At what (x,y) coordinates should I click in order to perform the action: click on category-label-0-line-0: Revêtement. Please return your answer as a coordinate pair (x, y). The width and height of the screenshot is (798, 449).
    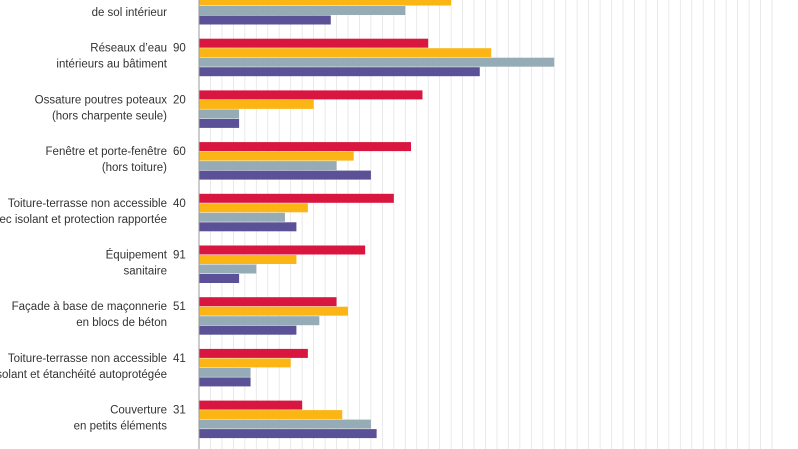
    Looking at the image, I should click on (136, 1).